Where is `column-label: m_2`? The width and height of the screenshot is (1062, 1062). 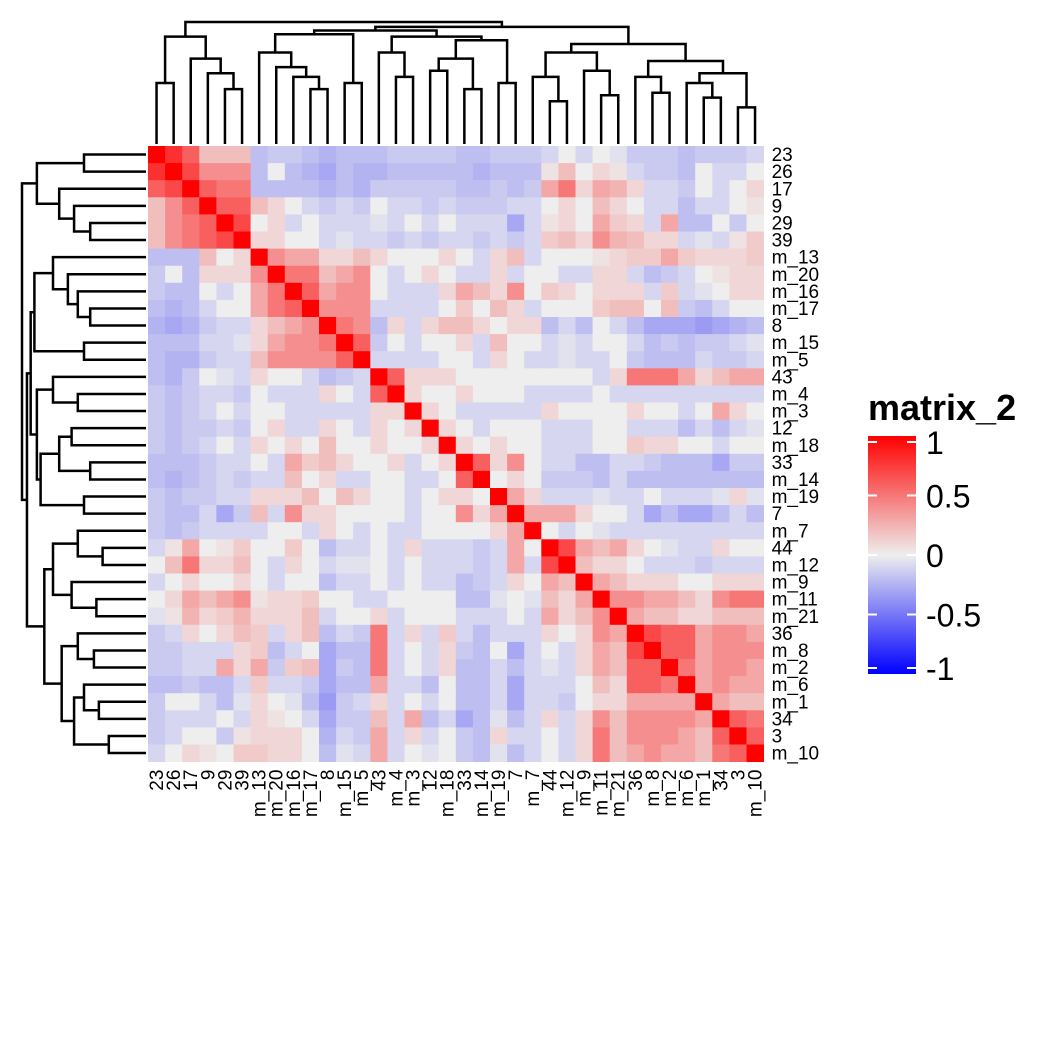 column-label: m_2 is located at coordinates (670, 788).